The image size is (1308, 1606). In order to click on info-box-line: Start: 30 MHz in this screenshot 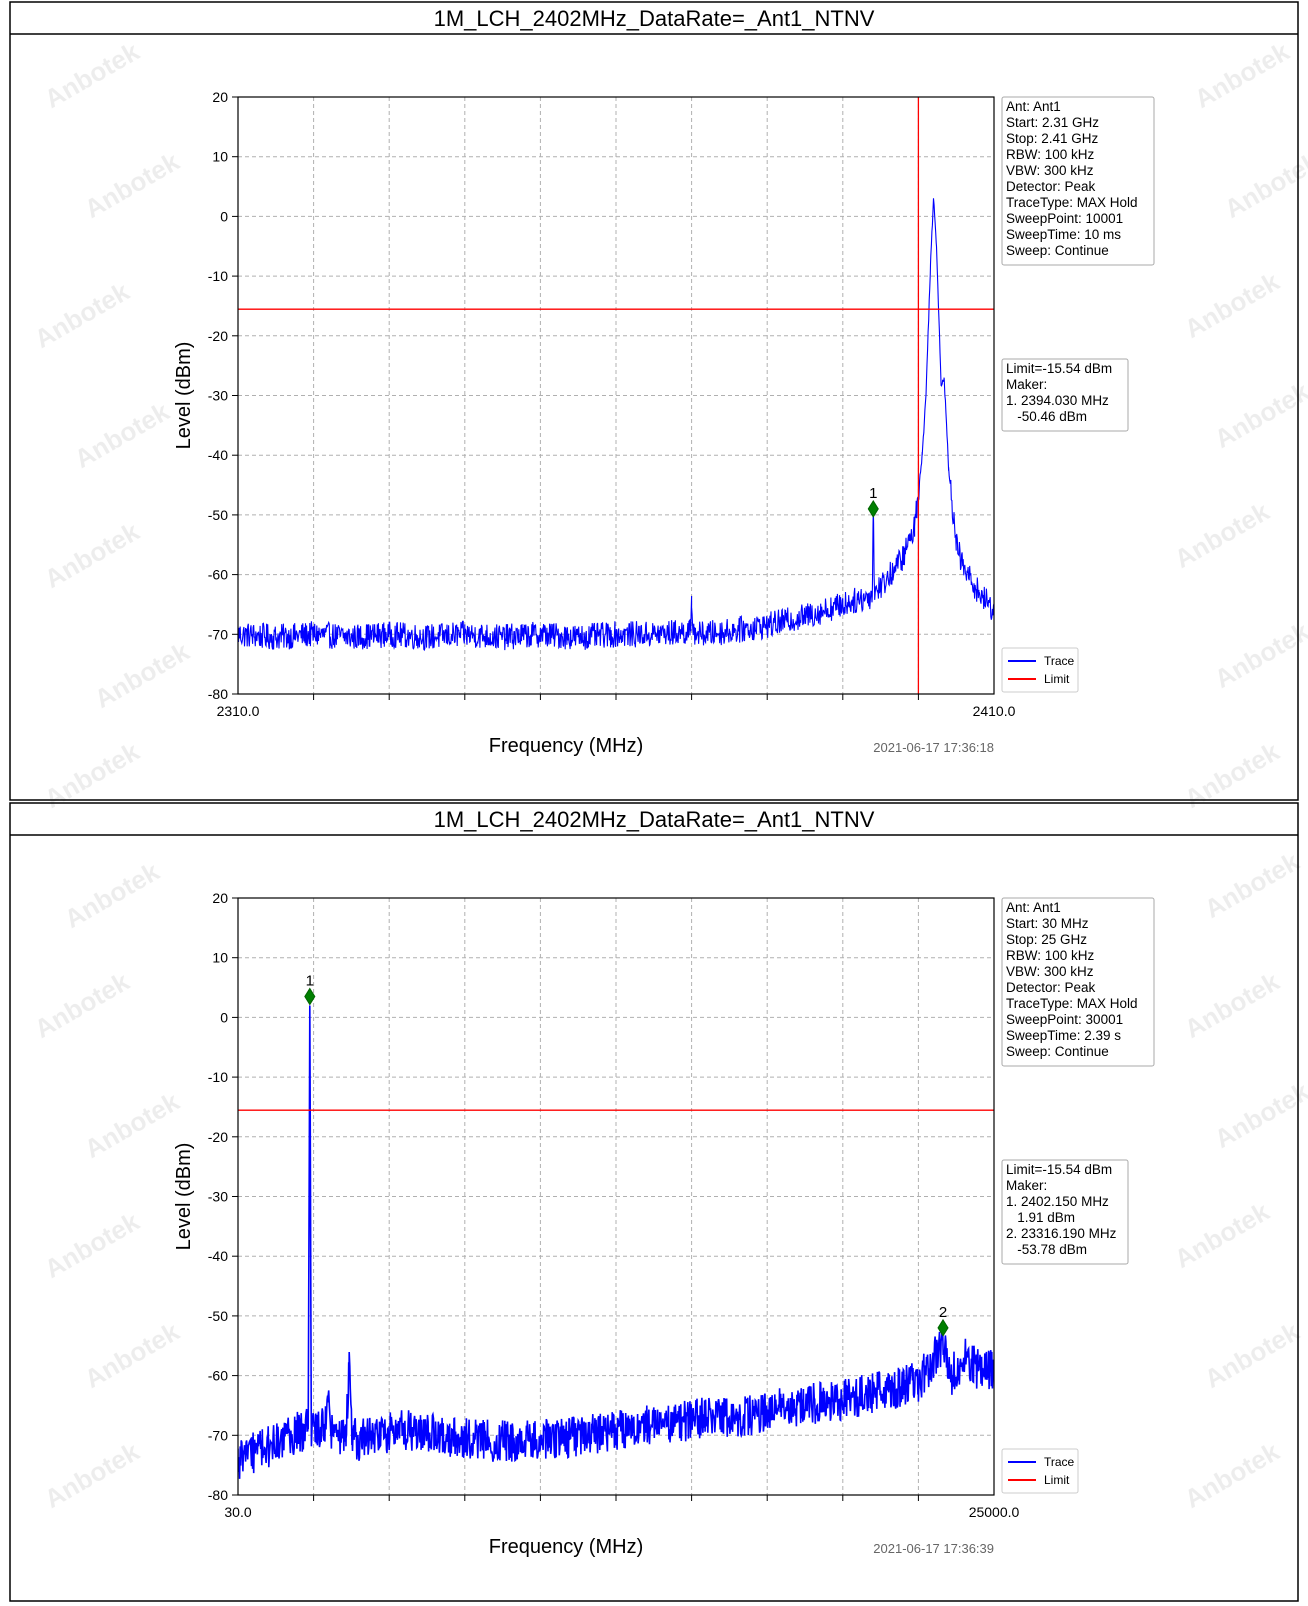, I will do `click(1047, 923)`.